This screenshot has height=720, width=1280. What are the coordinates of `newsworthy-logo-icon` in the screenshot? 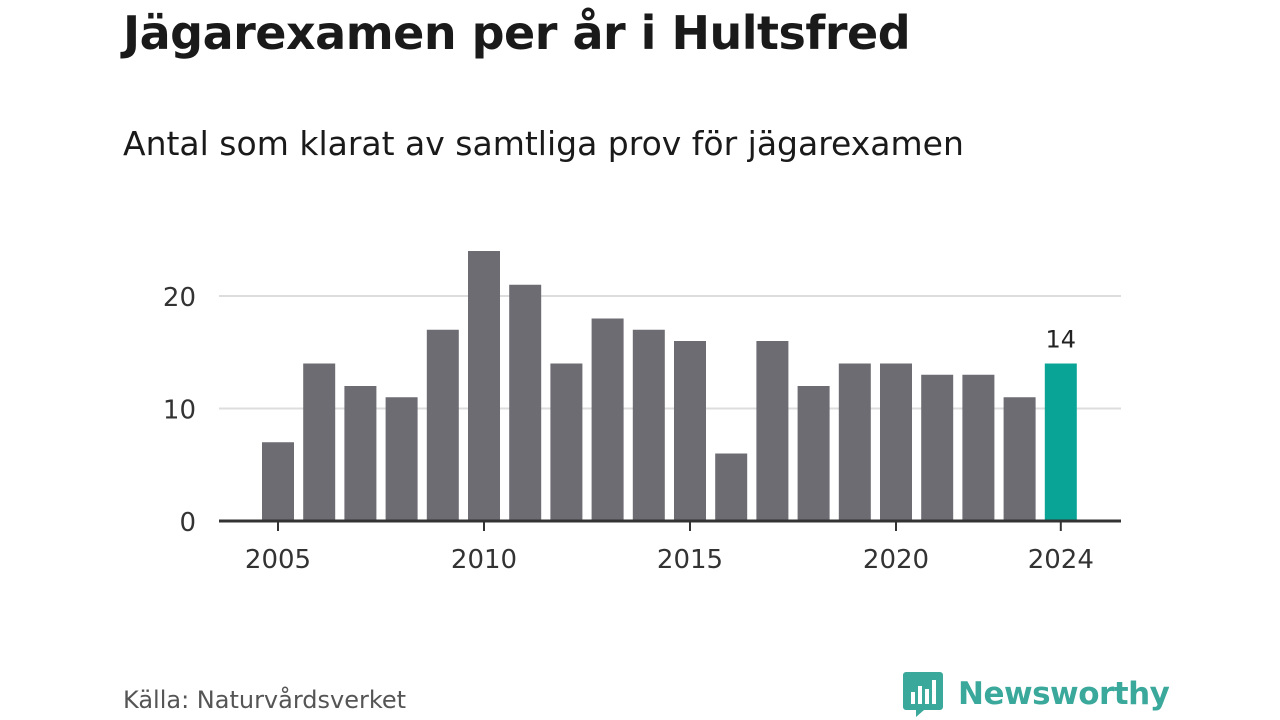 It's located at (923, 694).